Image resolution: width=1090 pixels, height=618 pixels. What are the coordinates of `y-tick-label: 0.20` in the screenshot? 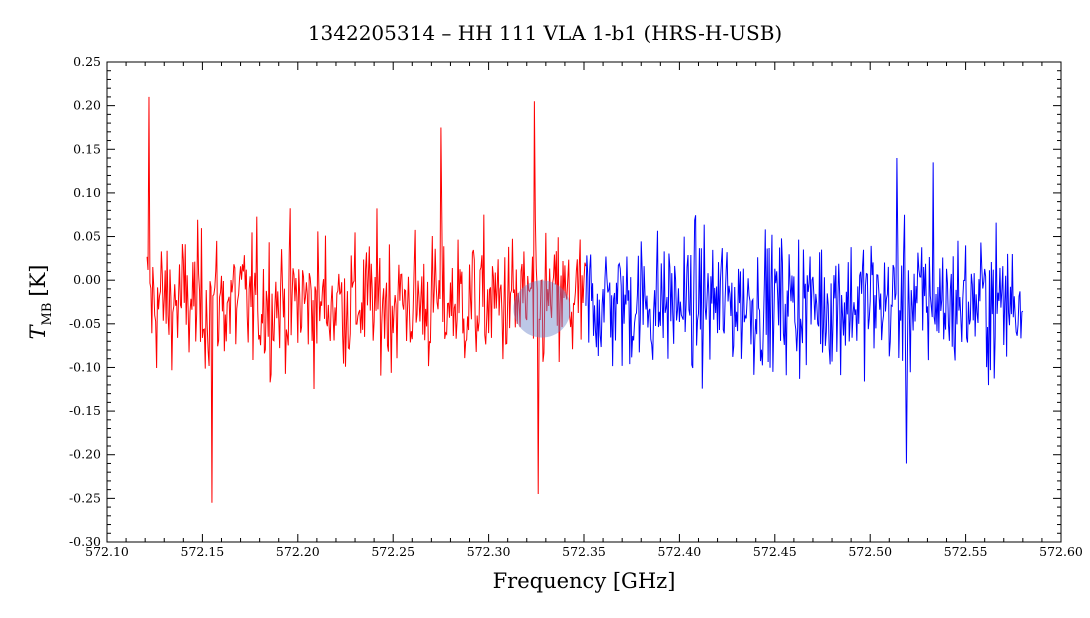 It's located at (87, 105).